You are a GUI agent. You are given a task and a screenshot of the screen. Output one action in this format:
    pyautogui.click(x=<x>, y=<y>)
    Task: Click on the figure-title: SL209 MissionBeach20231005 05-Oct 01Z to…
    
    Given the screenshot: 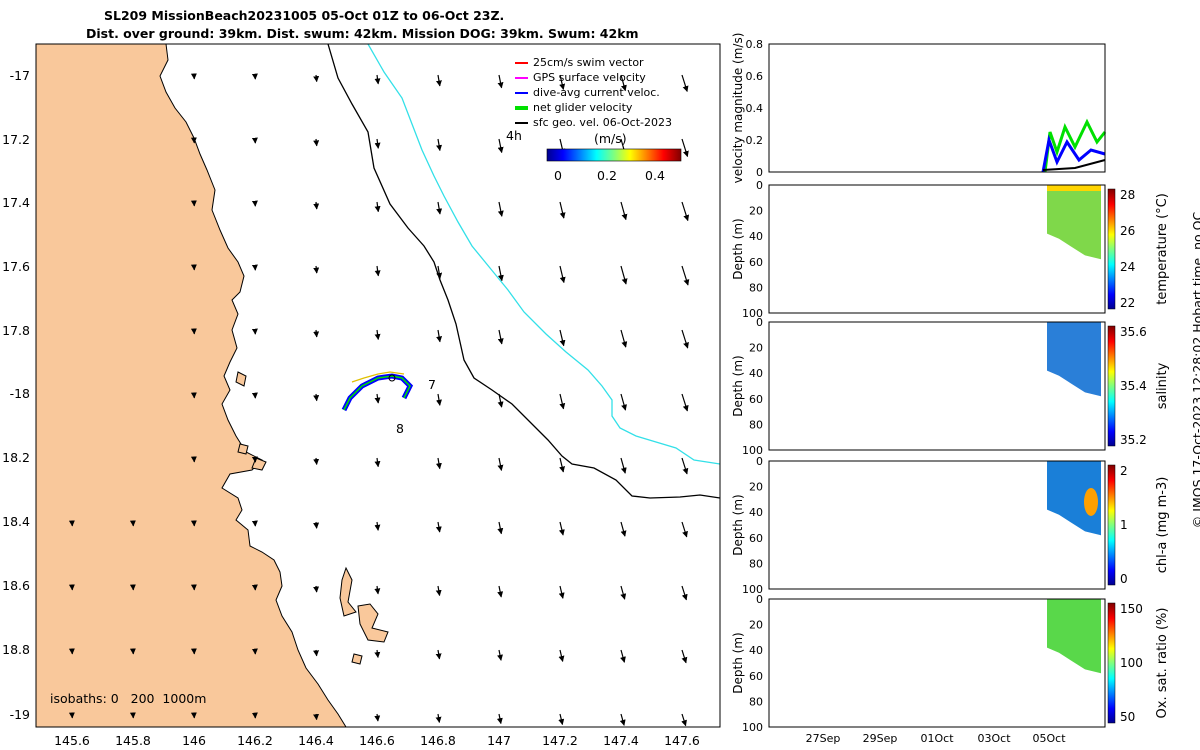 What is the action you would take?
    pyautogui.click(x=304, y=15)
    